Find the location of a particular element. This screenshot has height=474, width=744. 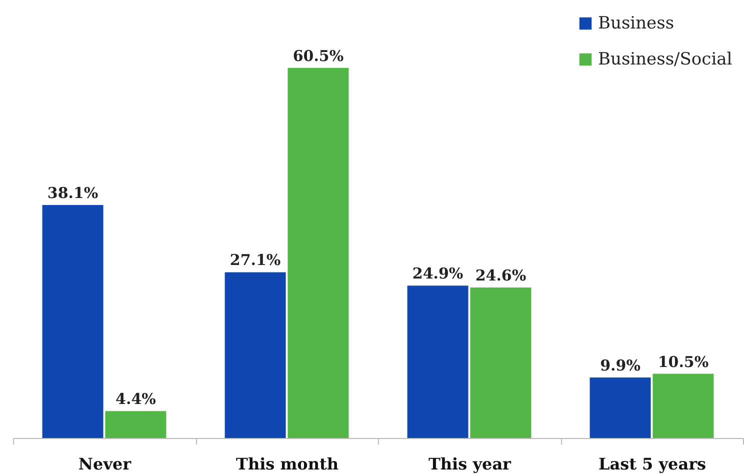

data-label: 60.5% is located at coordinates (318, 55).